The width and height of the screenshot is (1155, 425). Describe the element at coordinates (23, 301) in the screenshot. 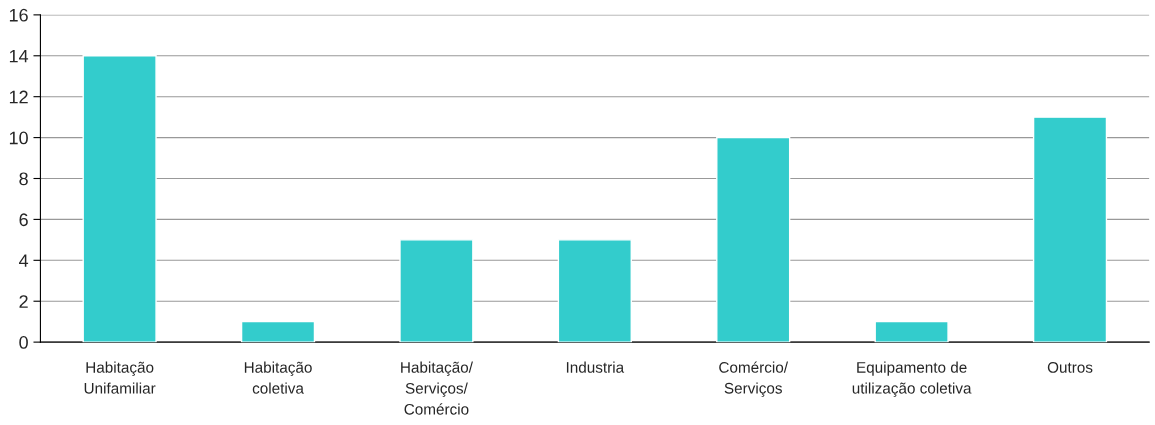

I see `y-tick-label: 2` at that location.